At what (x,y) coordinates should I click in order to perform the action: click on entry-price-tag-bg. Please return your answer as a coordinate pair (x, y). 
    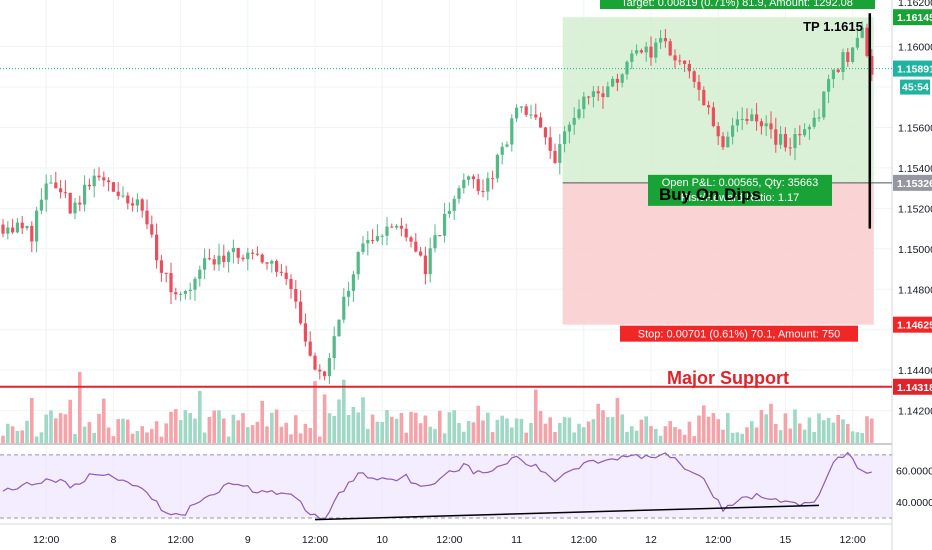
    Looking at the image, I should click on (912, 182).